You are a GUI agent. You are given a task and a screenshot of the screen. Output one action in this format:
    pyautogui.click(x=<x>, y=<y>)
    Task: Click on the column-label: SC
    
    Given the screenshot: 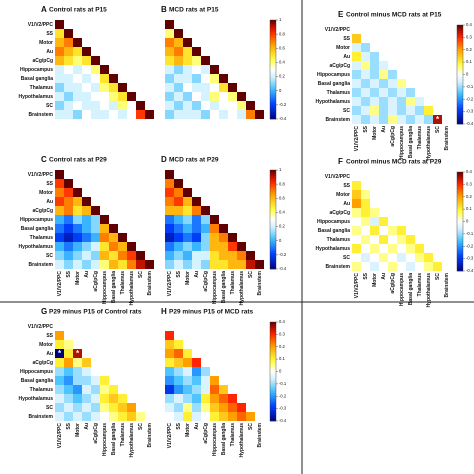 What is the action you would take?
    pyautogui.click(x=251, y=426)
    